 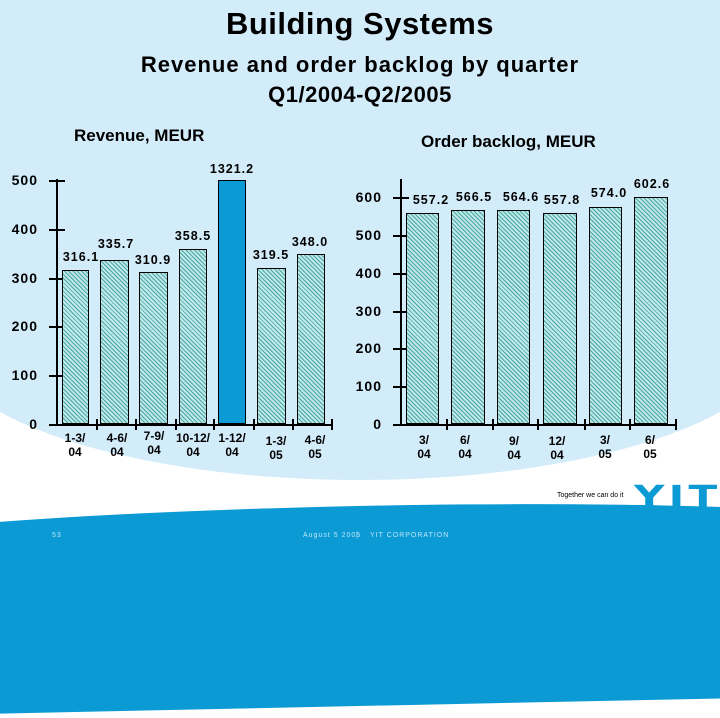 What do you see at coordinates (153, 260) in the screenshot?
I see `value-label: 310.9` at bounding box center [153, 260].